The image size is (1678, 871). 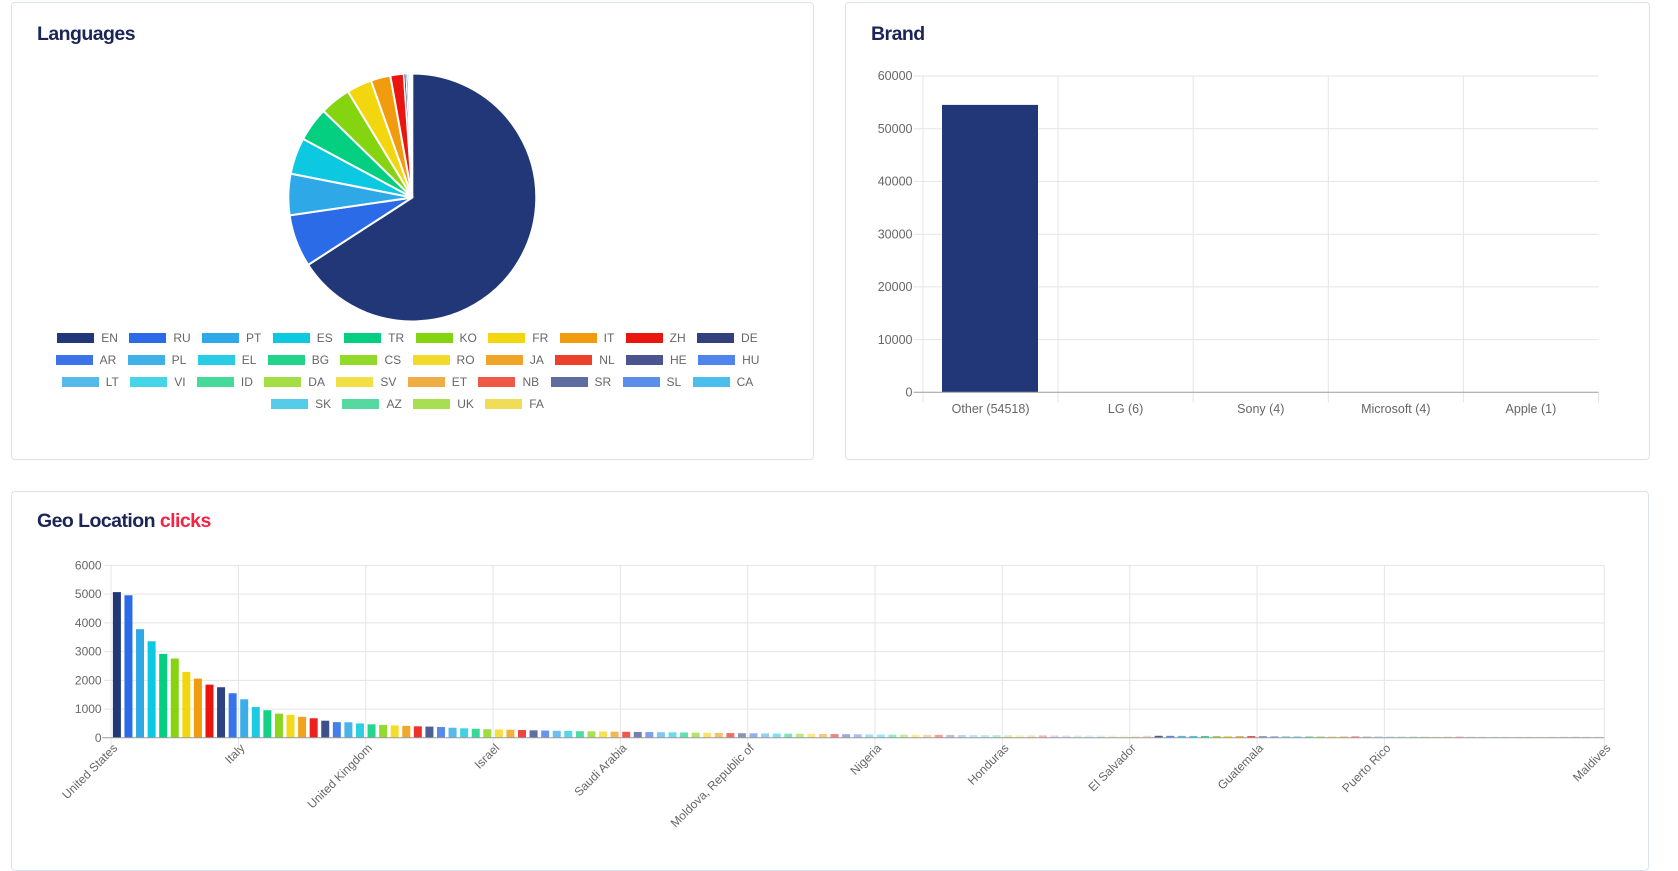 What do you see at coordinates (1395, 409) in the screenshot?
I see `svg-text: Microsoft (4)` at bounding box center [1395, 409].